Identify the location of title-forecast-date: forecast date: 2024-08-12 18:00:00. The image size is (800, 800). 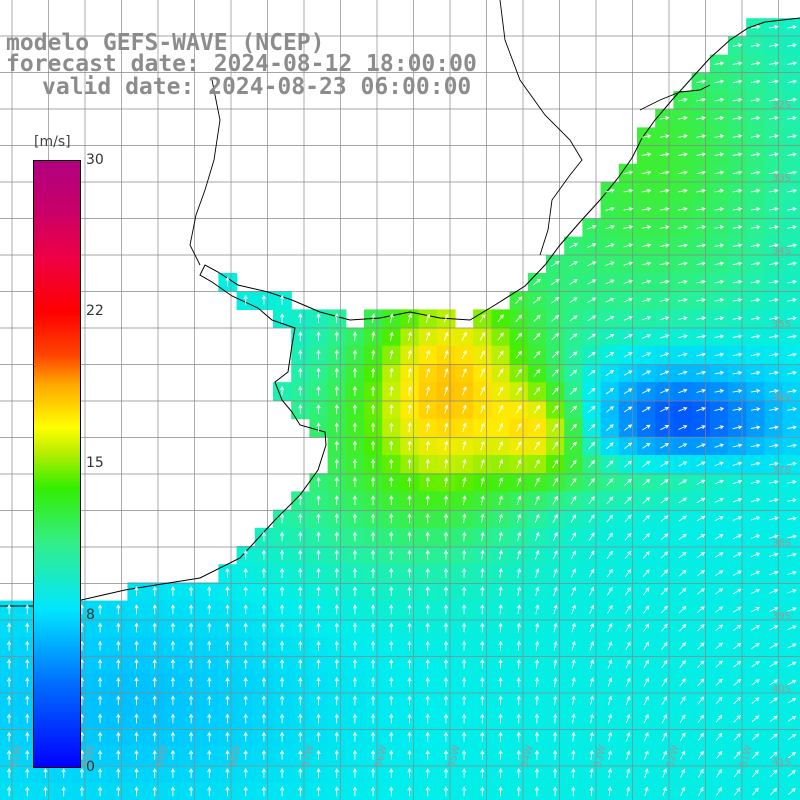
(241, 64).